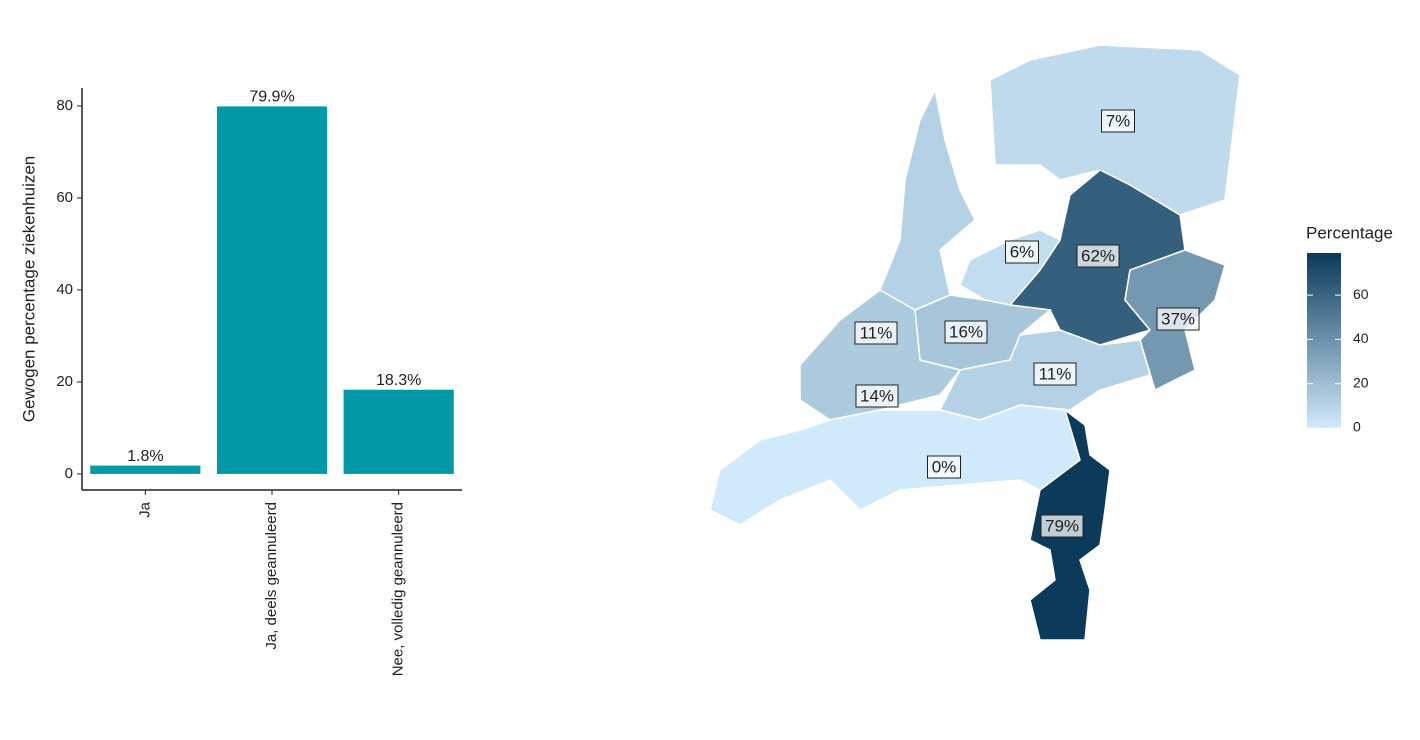 This screenshot has height=740, width=1420. What do you see at coordinates (1361, 382) in the screenshot?
I see `legend-tick-label: 20` at bounding box center [1361, 382].